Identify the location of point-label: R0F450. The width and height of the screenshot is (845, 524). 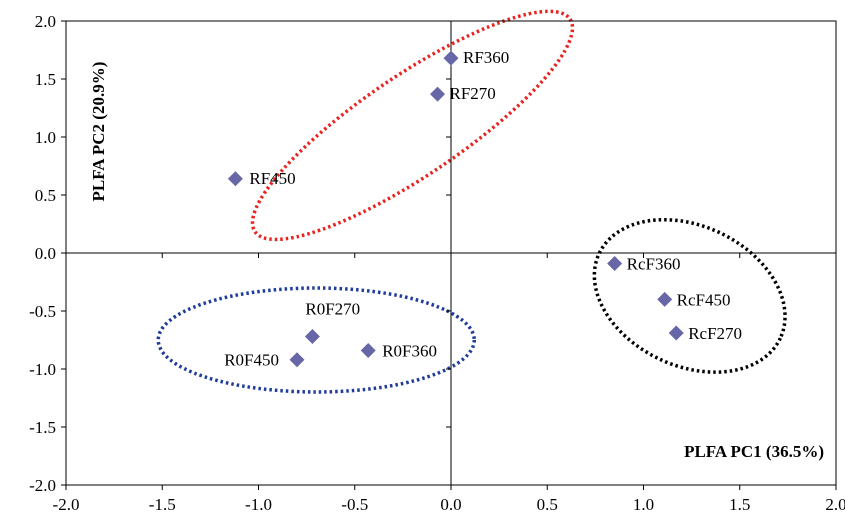
(251, 360).